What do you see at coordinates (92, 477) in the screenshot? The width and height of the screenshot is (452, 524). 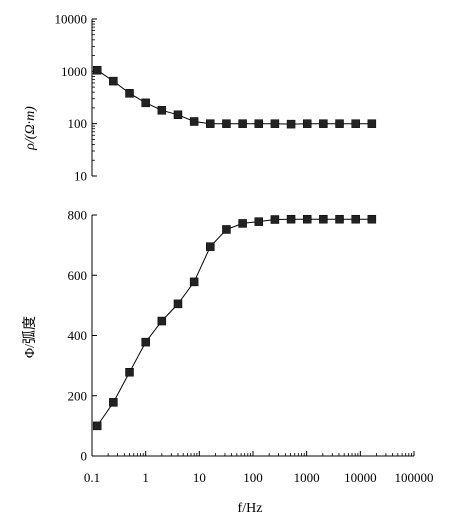 I see `x-tick-label: 0.1` at bounding box center [92, 477].